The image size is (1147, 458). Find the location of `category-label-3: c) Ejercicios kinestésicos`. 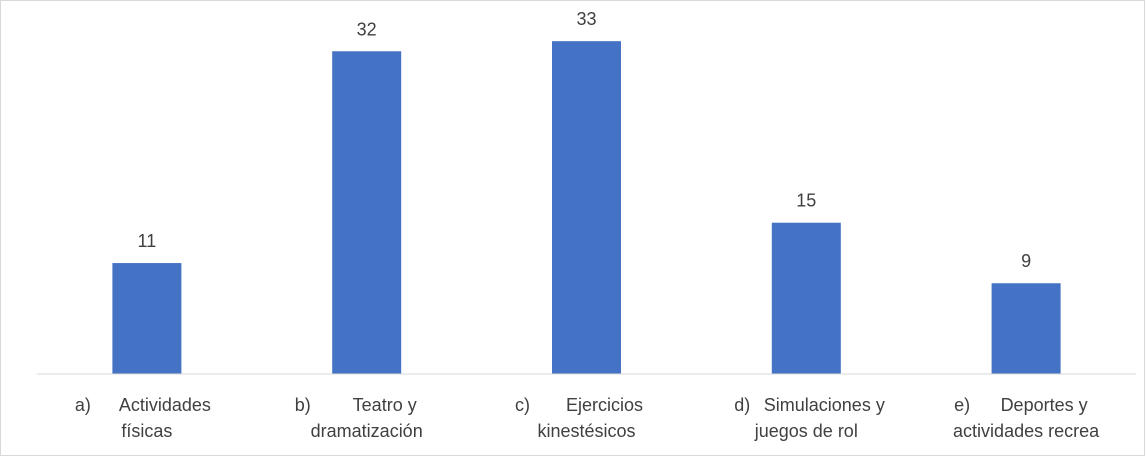

category-label-3: c) Ejercicios kinestésicos is located at coordinates (579, 418).